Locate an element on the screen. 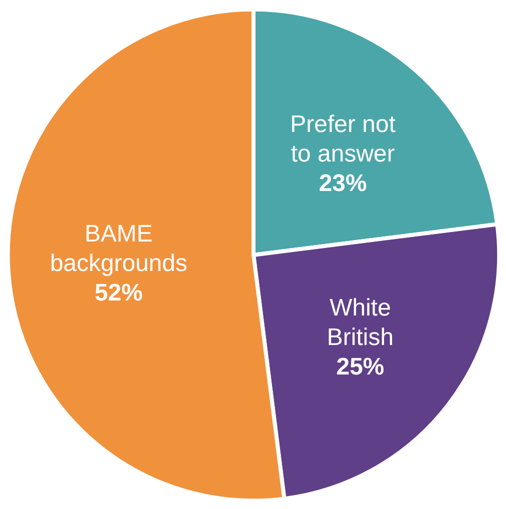 The image size is (506, 509). data-label: 23% is located at coordinates (342, 183).